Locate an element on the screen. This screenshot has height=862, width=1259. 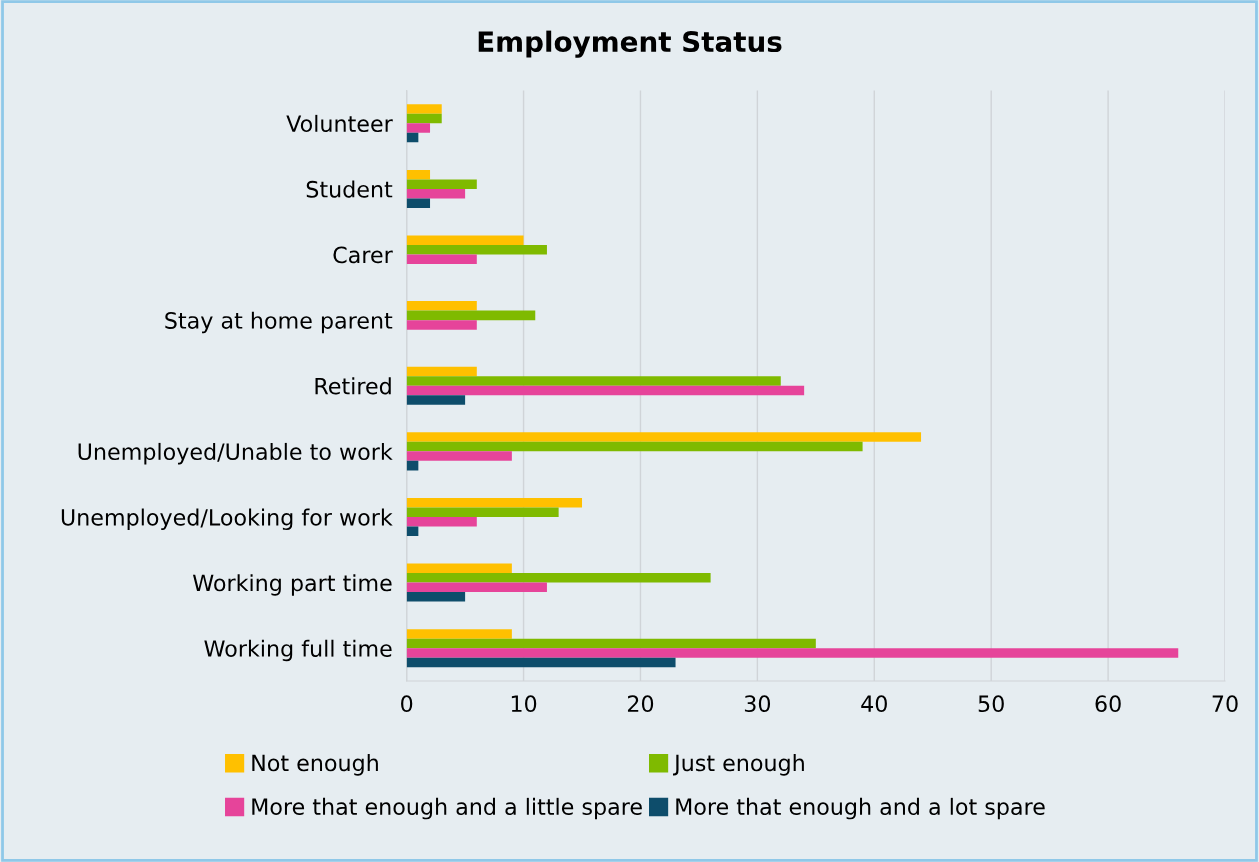
y-tick-label: Carer is located at coordinates (363, 255).